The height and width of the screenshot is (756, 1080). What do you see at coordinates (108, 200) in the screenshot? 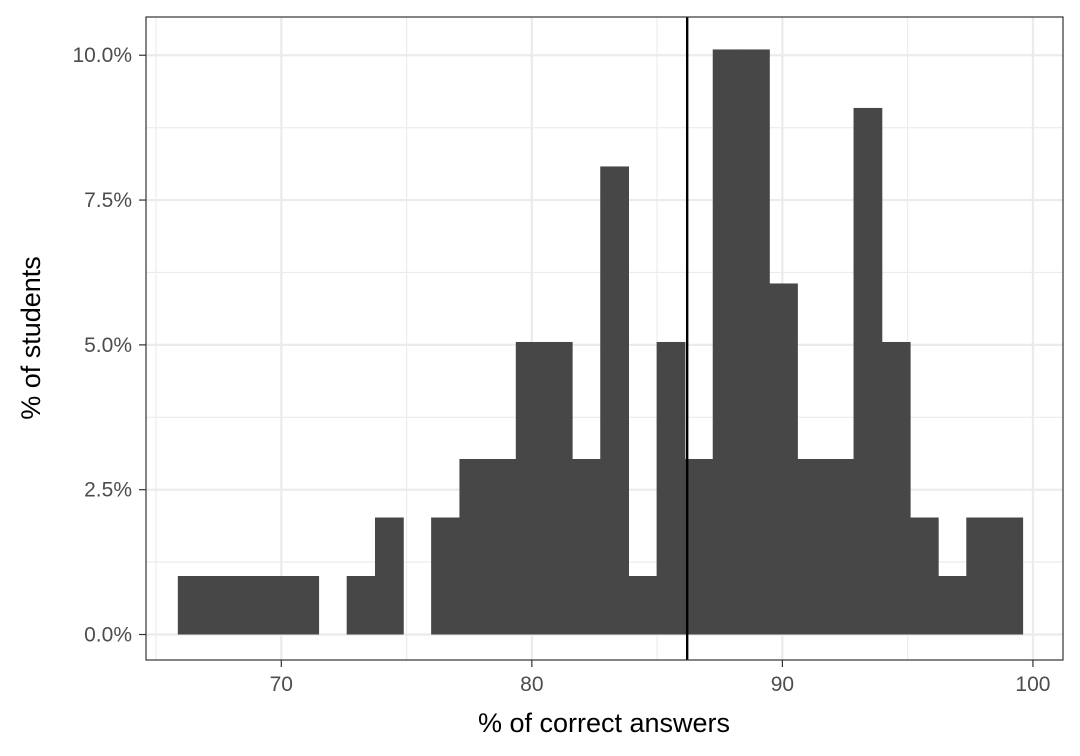
I see `y-tick-label-3: 7.5%` at bounding box center [108, 200].